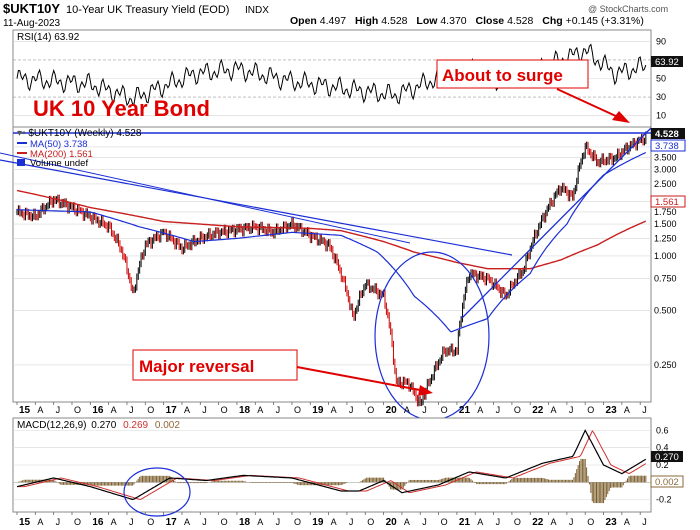 This screenshot has width=700, height=530. What do you see at coordinates (665, 157) in the screenshot?
I see `price-tick-label: 3.500` at bounding box center [665, 157].